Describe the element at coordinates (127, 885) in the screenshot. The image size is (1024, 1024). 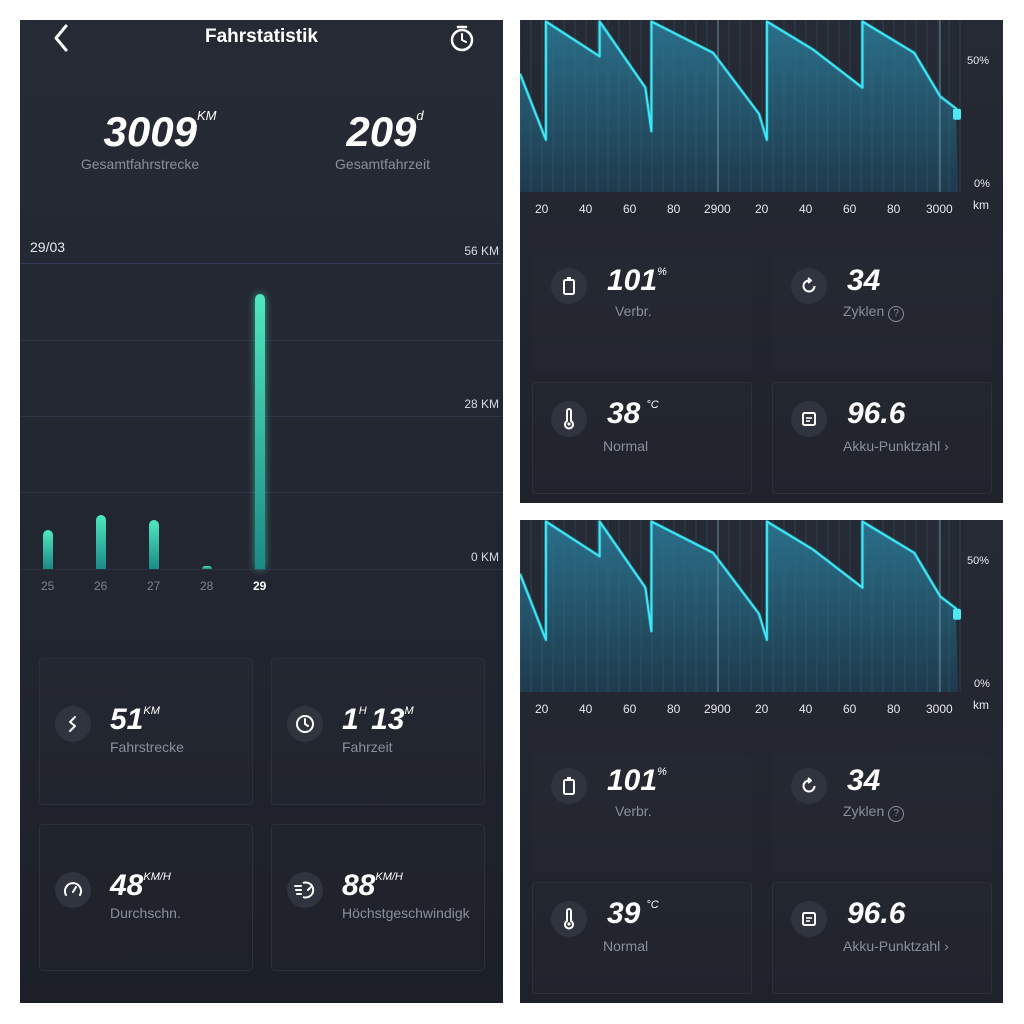
I see `avg-speed-value: 48` at that location.